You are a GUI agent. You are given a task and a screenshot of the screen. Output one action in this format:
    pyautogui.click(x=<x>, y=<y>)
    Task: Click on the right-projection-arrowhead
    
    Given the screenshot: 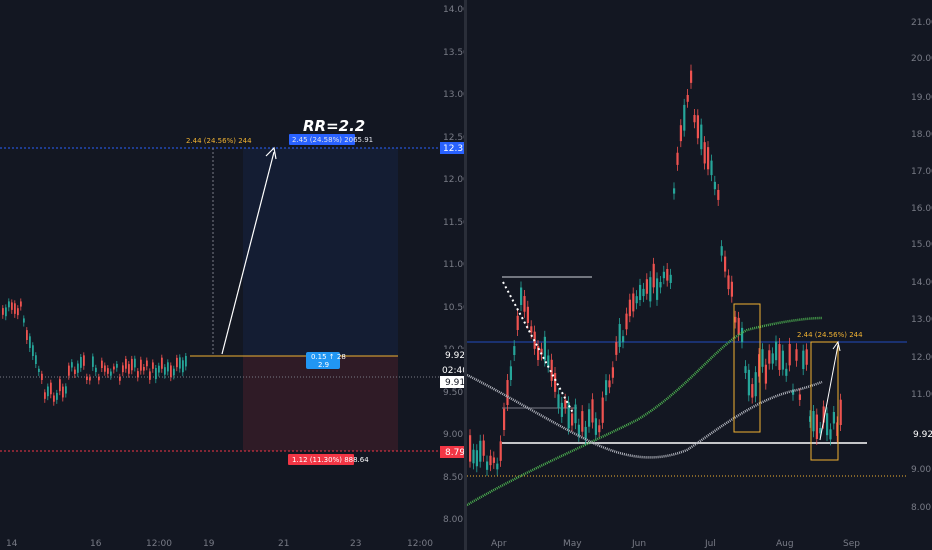 What is the action you would take?
    pyautogui.click(x=836, y=346)
    